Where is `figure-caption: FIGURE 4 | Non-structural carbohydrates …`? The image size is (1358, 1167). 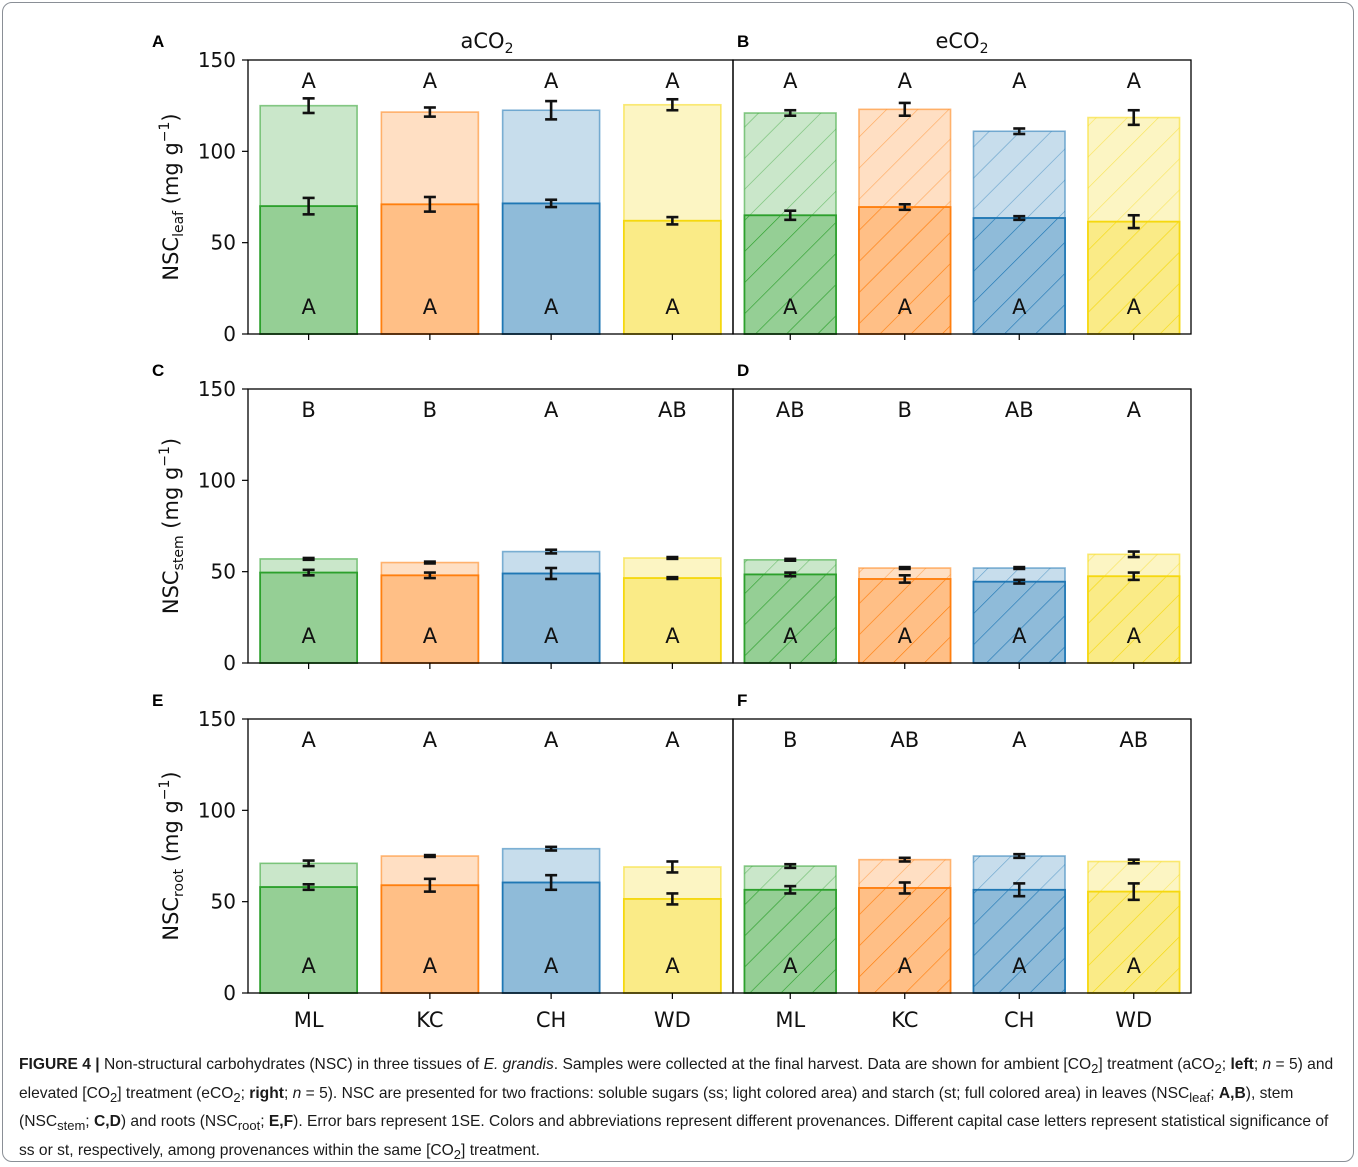
figure-caption: FIGURE 4 | Non-structural carbohydrates … is located at coordinates (676, 1109).